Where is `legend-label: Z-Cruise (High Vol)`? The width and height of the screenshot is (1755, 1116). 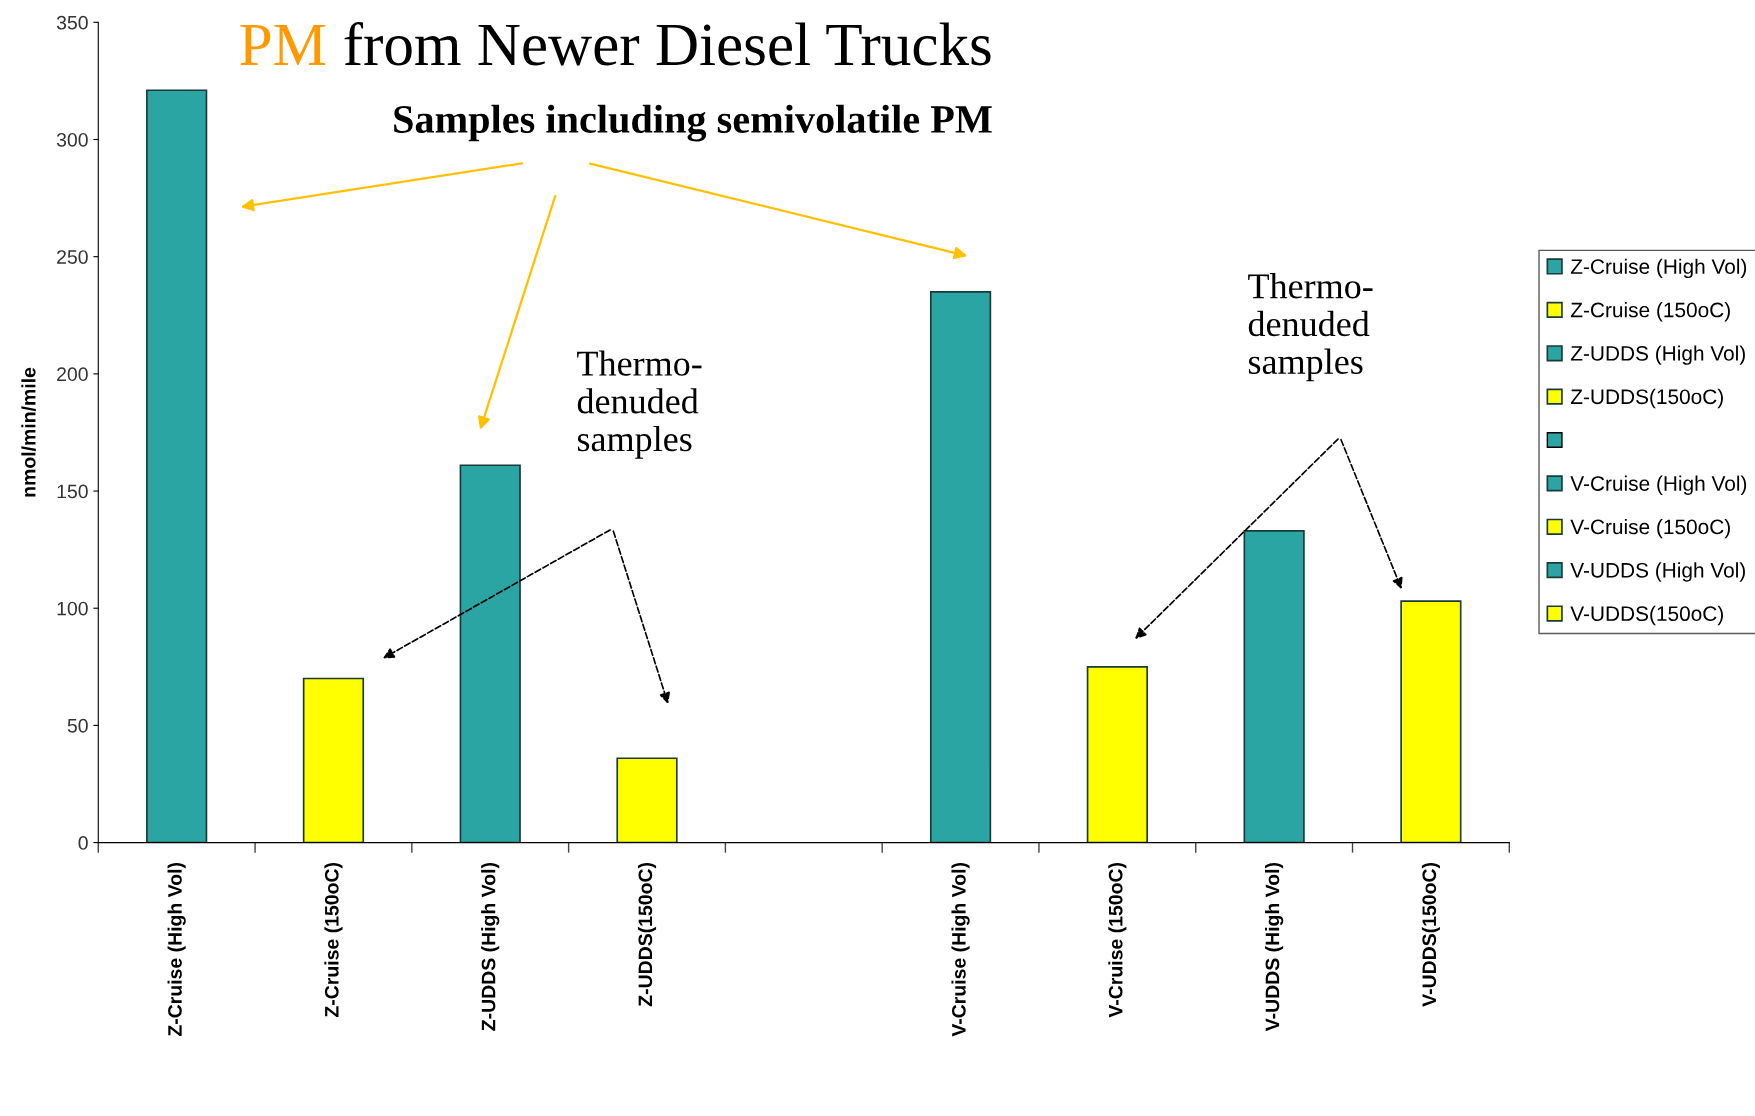 legend-label: Z-Cruise (High Vol) is located at coordinates (1658, 268).